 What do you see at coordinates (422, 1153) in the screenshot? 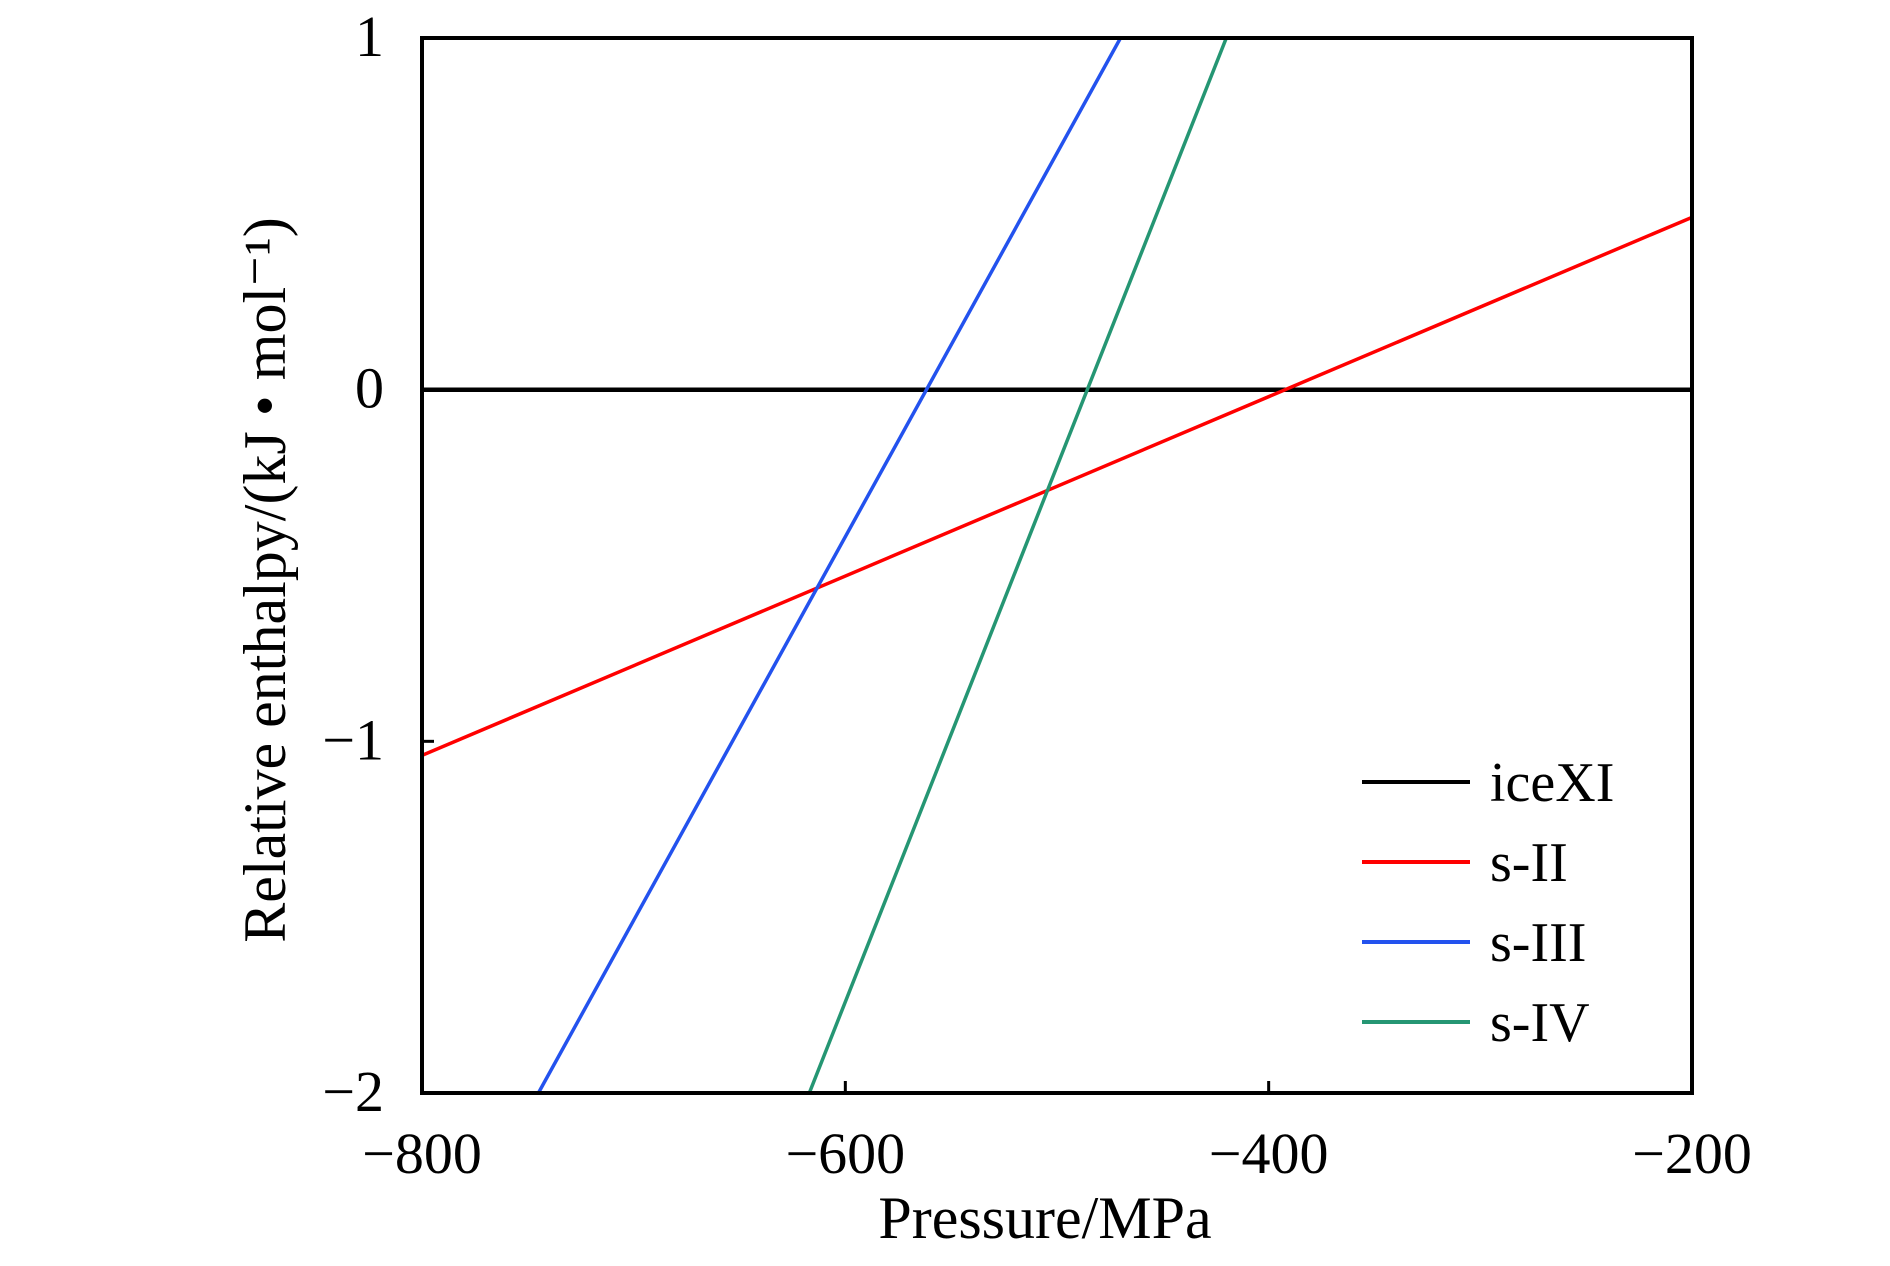
I see `x-tick-label: −800` at bounding box center [422, 1153].